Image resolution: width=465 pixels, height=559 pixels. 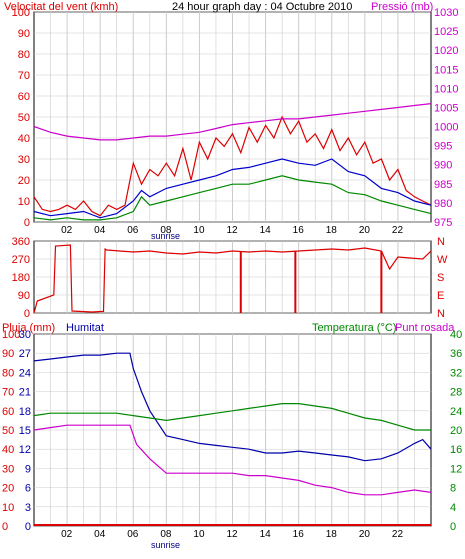 I want to click on pressure-axis-title: Pressió (mb), so click(x=402, y=7).